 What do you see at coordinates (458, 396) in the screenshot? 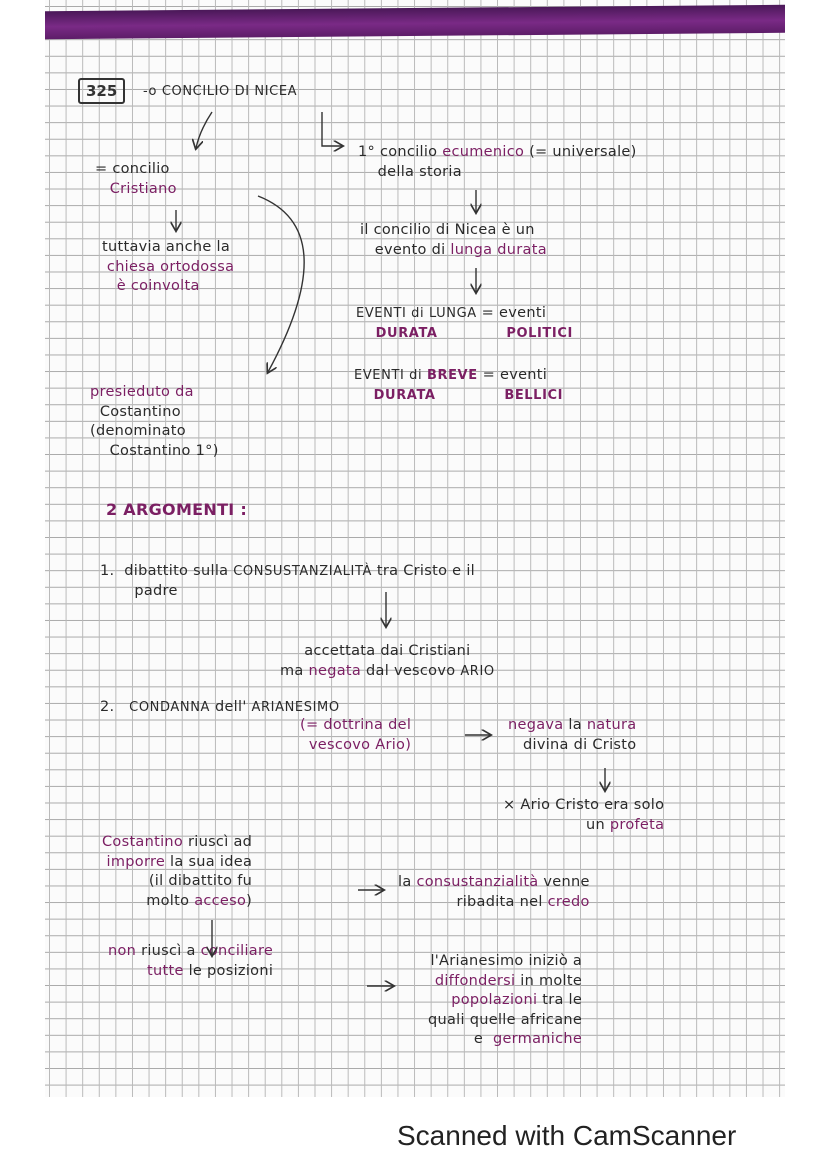
I see `text-line: DURATA BELLICI` at bounding box center [458, 396].